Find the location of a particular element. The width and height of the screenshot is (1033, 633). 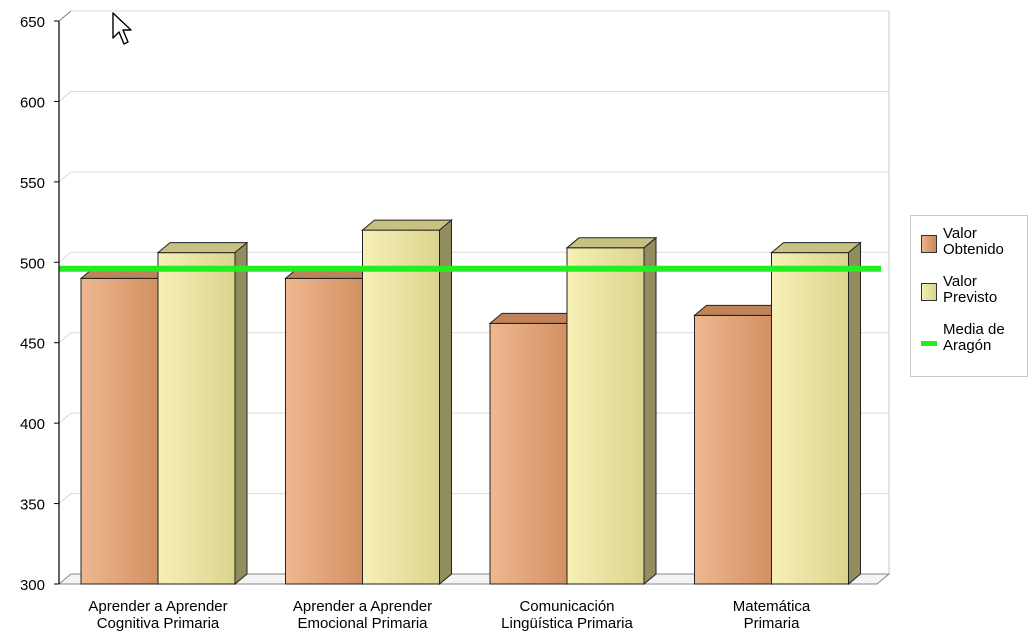

legend-item-valor-previsto: Valor Previsto is located at coordinates (974, 290).